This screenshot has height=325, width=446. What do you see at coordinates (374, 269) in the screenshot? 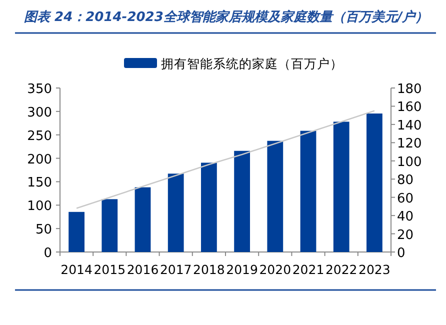
I see `x-tick-label: 2023` at bounding box center [374, 269].